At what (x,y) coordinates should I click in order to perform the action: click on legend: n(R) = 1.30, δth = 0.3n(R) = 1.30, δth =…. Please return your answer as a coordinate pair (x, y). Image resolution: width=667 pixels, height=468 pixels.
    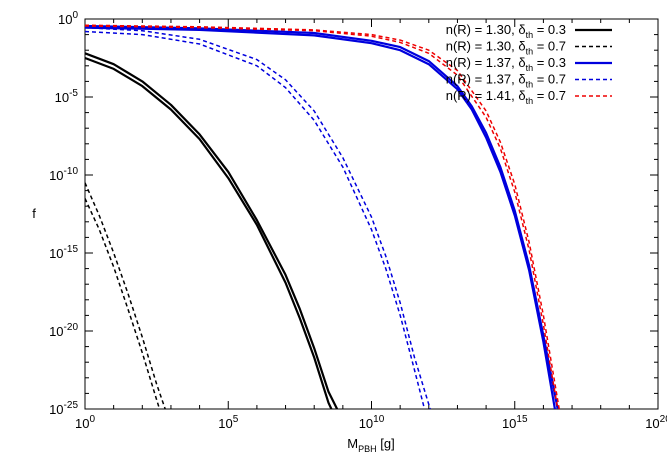
    Looking at the image, I should click on (529, 64).